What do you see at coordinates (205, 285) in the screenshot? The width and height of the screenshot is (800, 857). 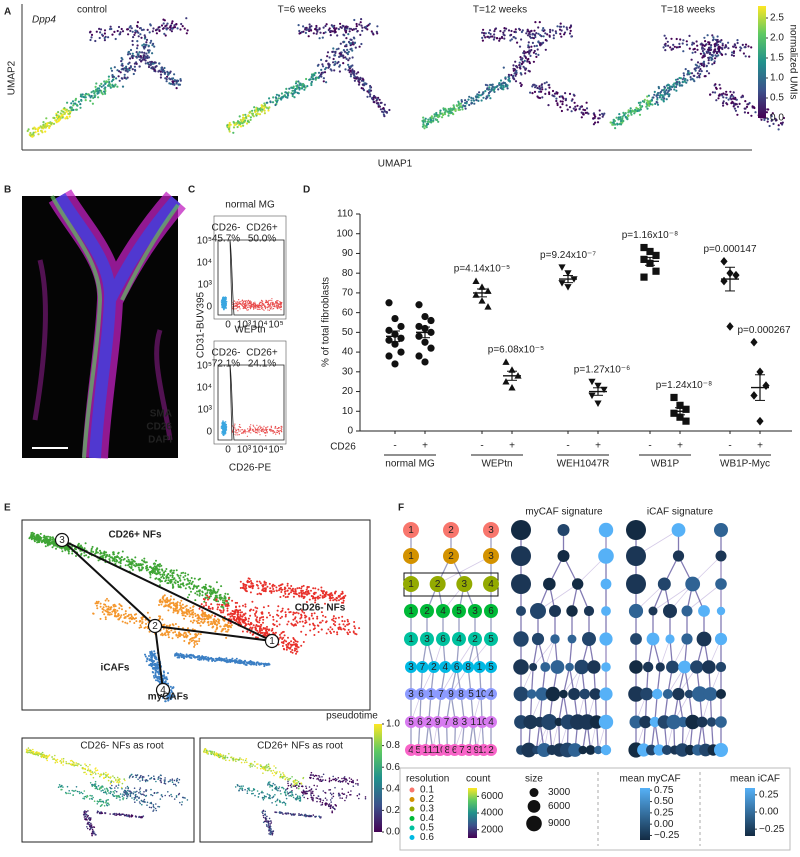 I see `y-tick-label: 10³` at bounding box center [205, 285].